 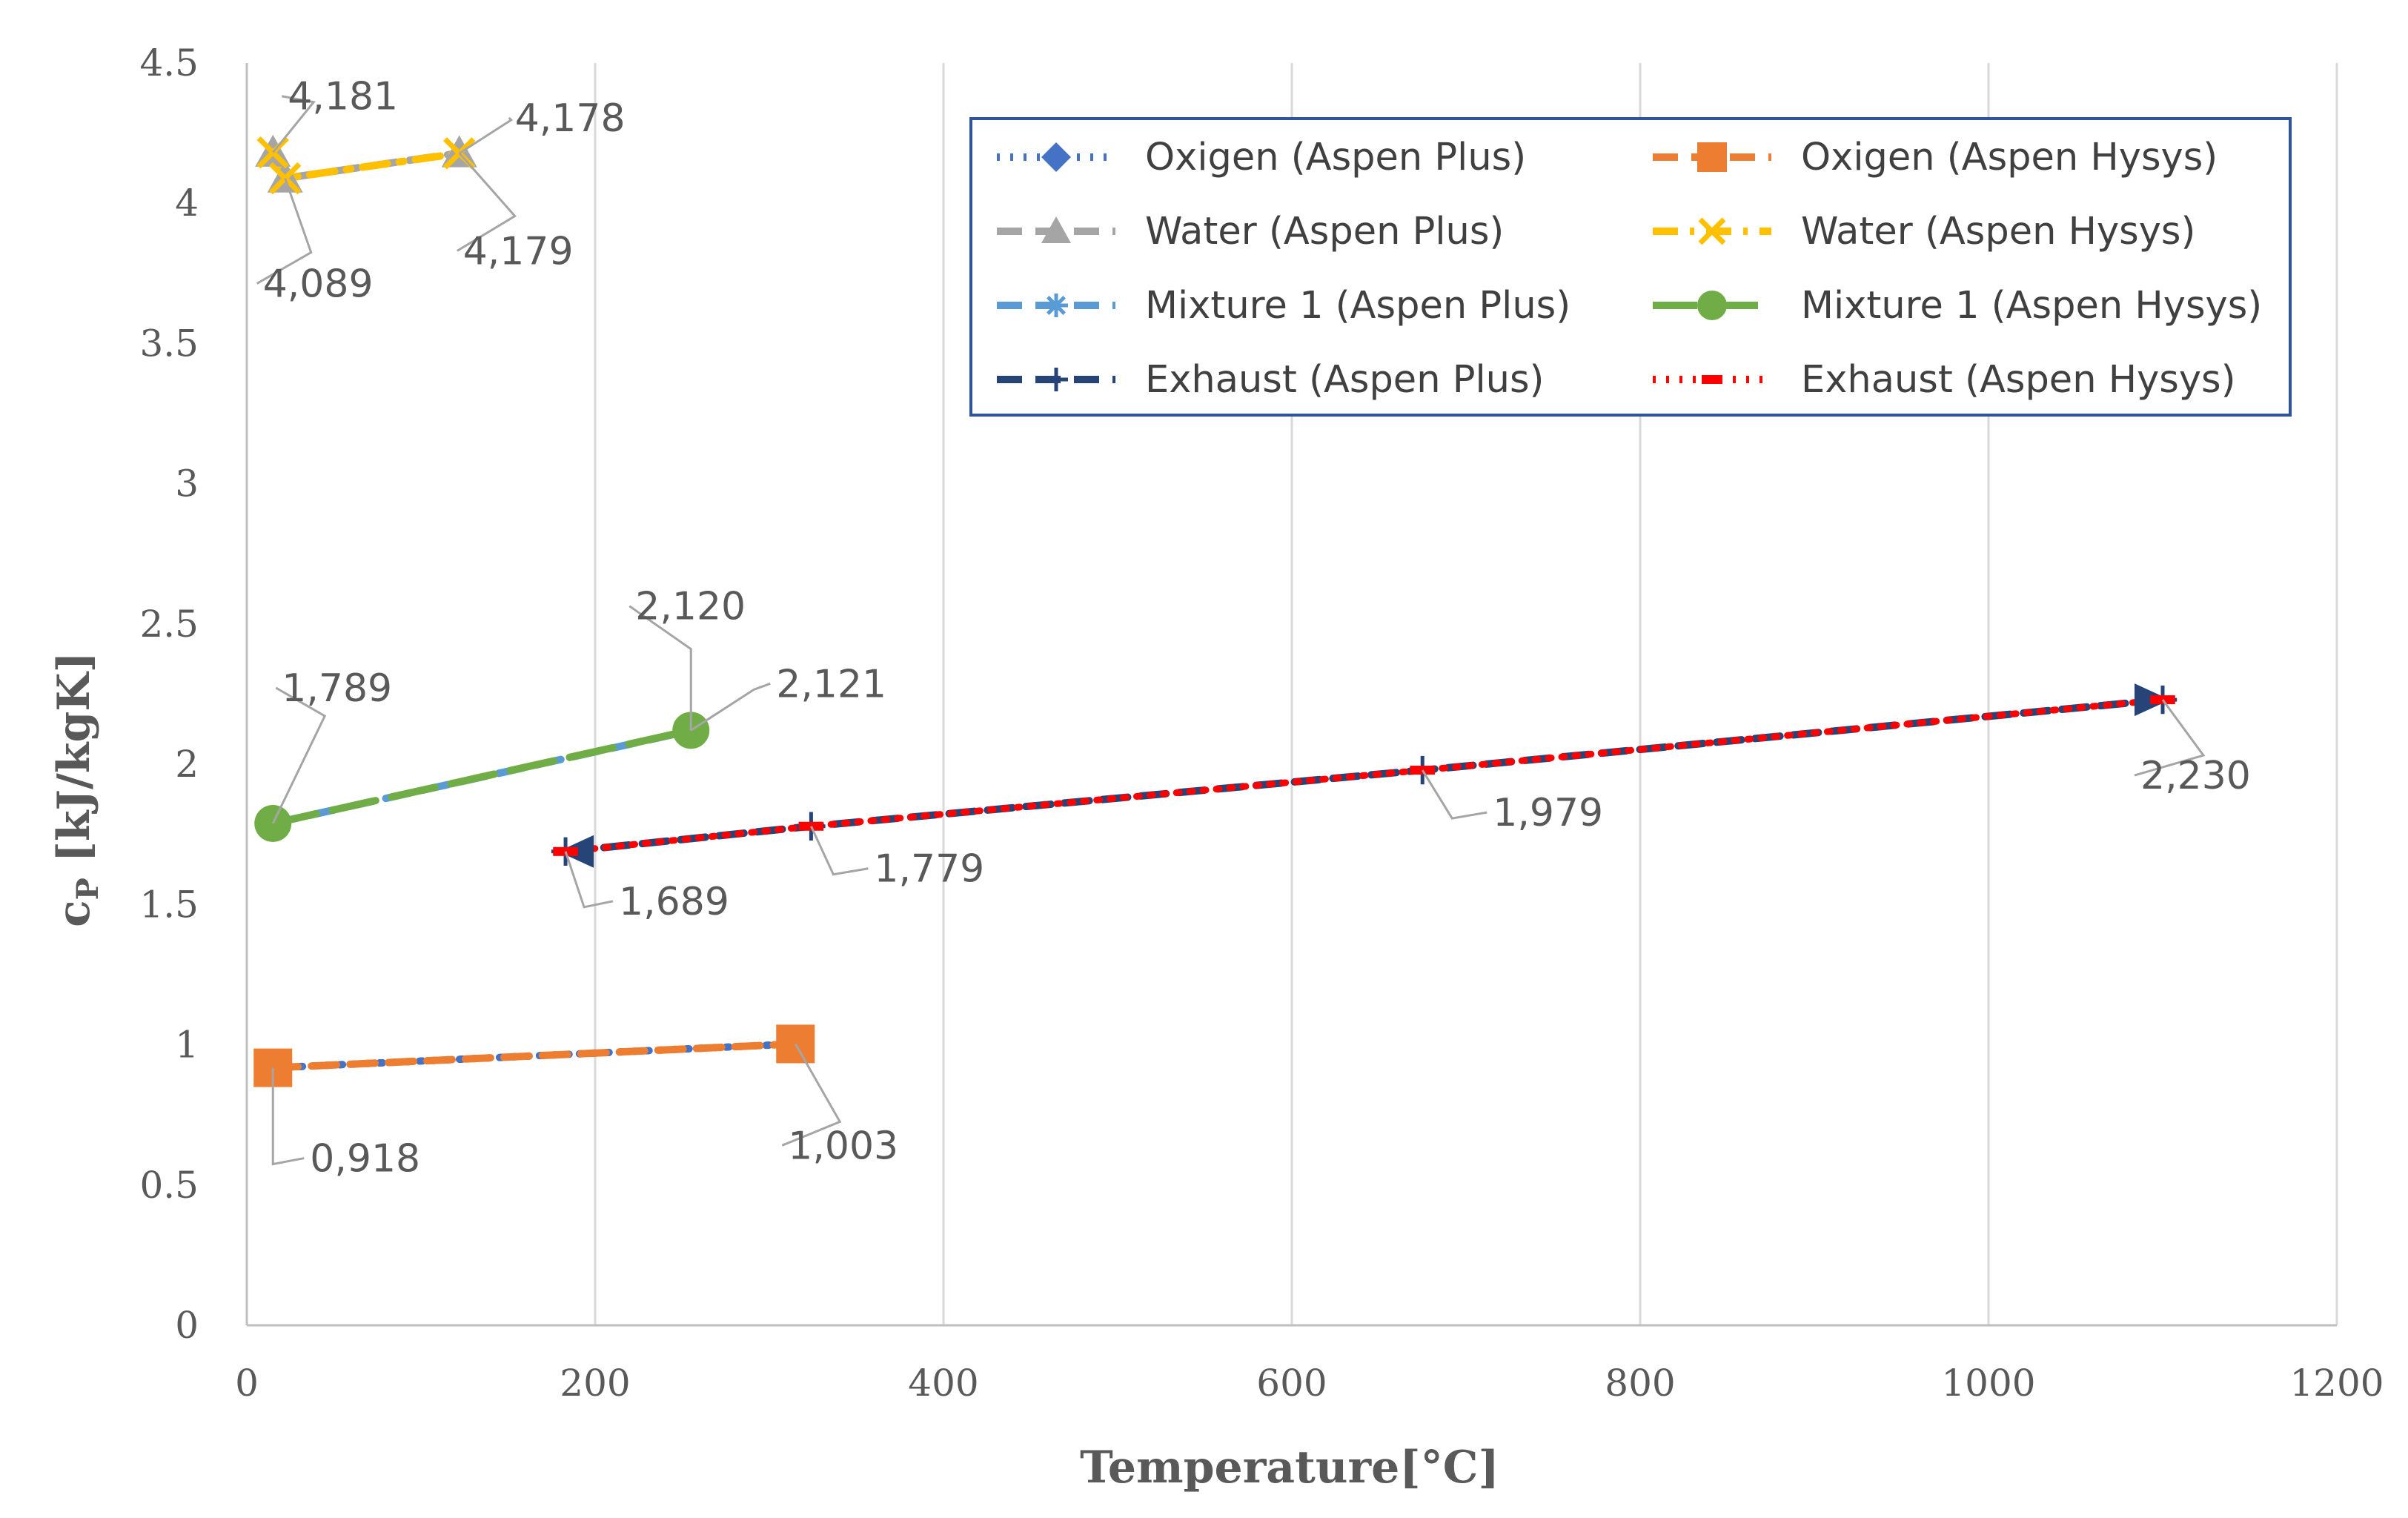 What do you see at coordinates (929, 870) in the screenshot?
I see `data-label: 1,779` at bounding box center [929, 870].